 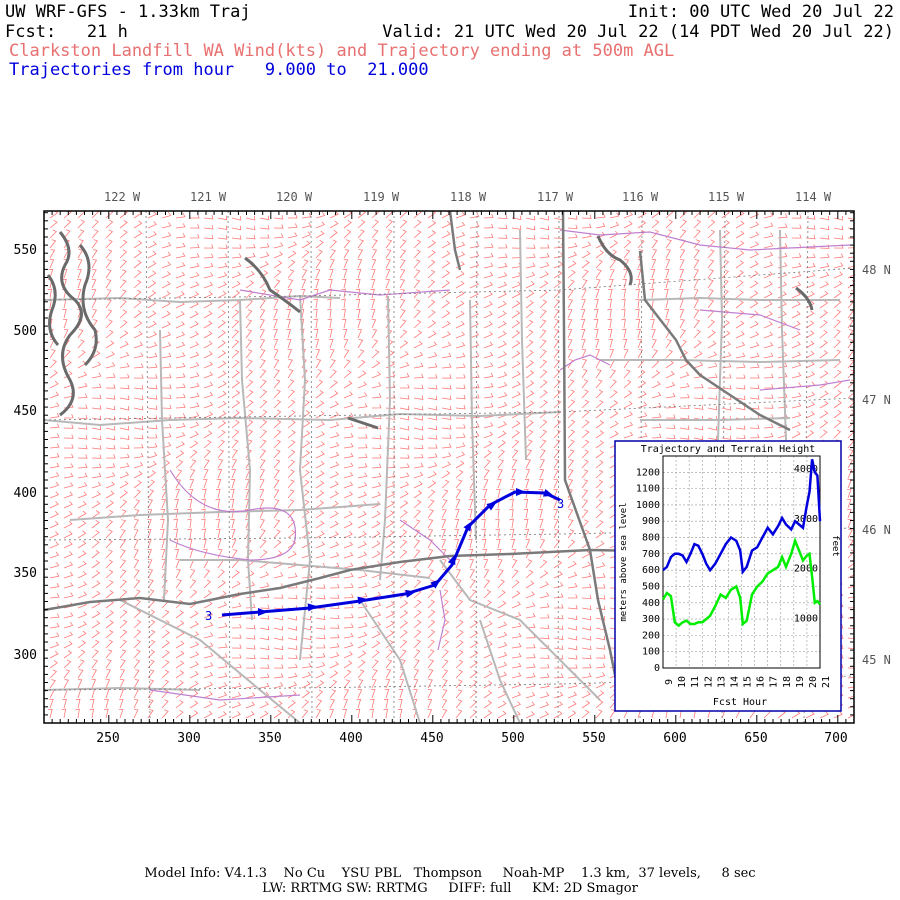 I want to click on init-time: Init: 00 UTC Wed 20 Jul 22, so click(x=760, y=12).